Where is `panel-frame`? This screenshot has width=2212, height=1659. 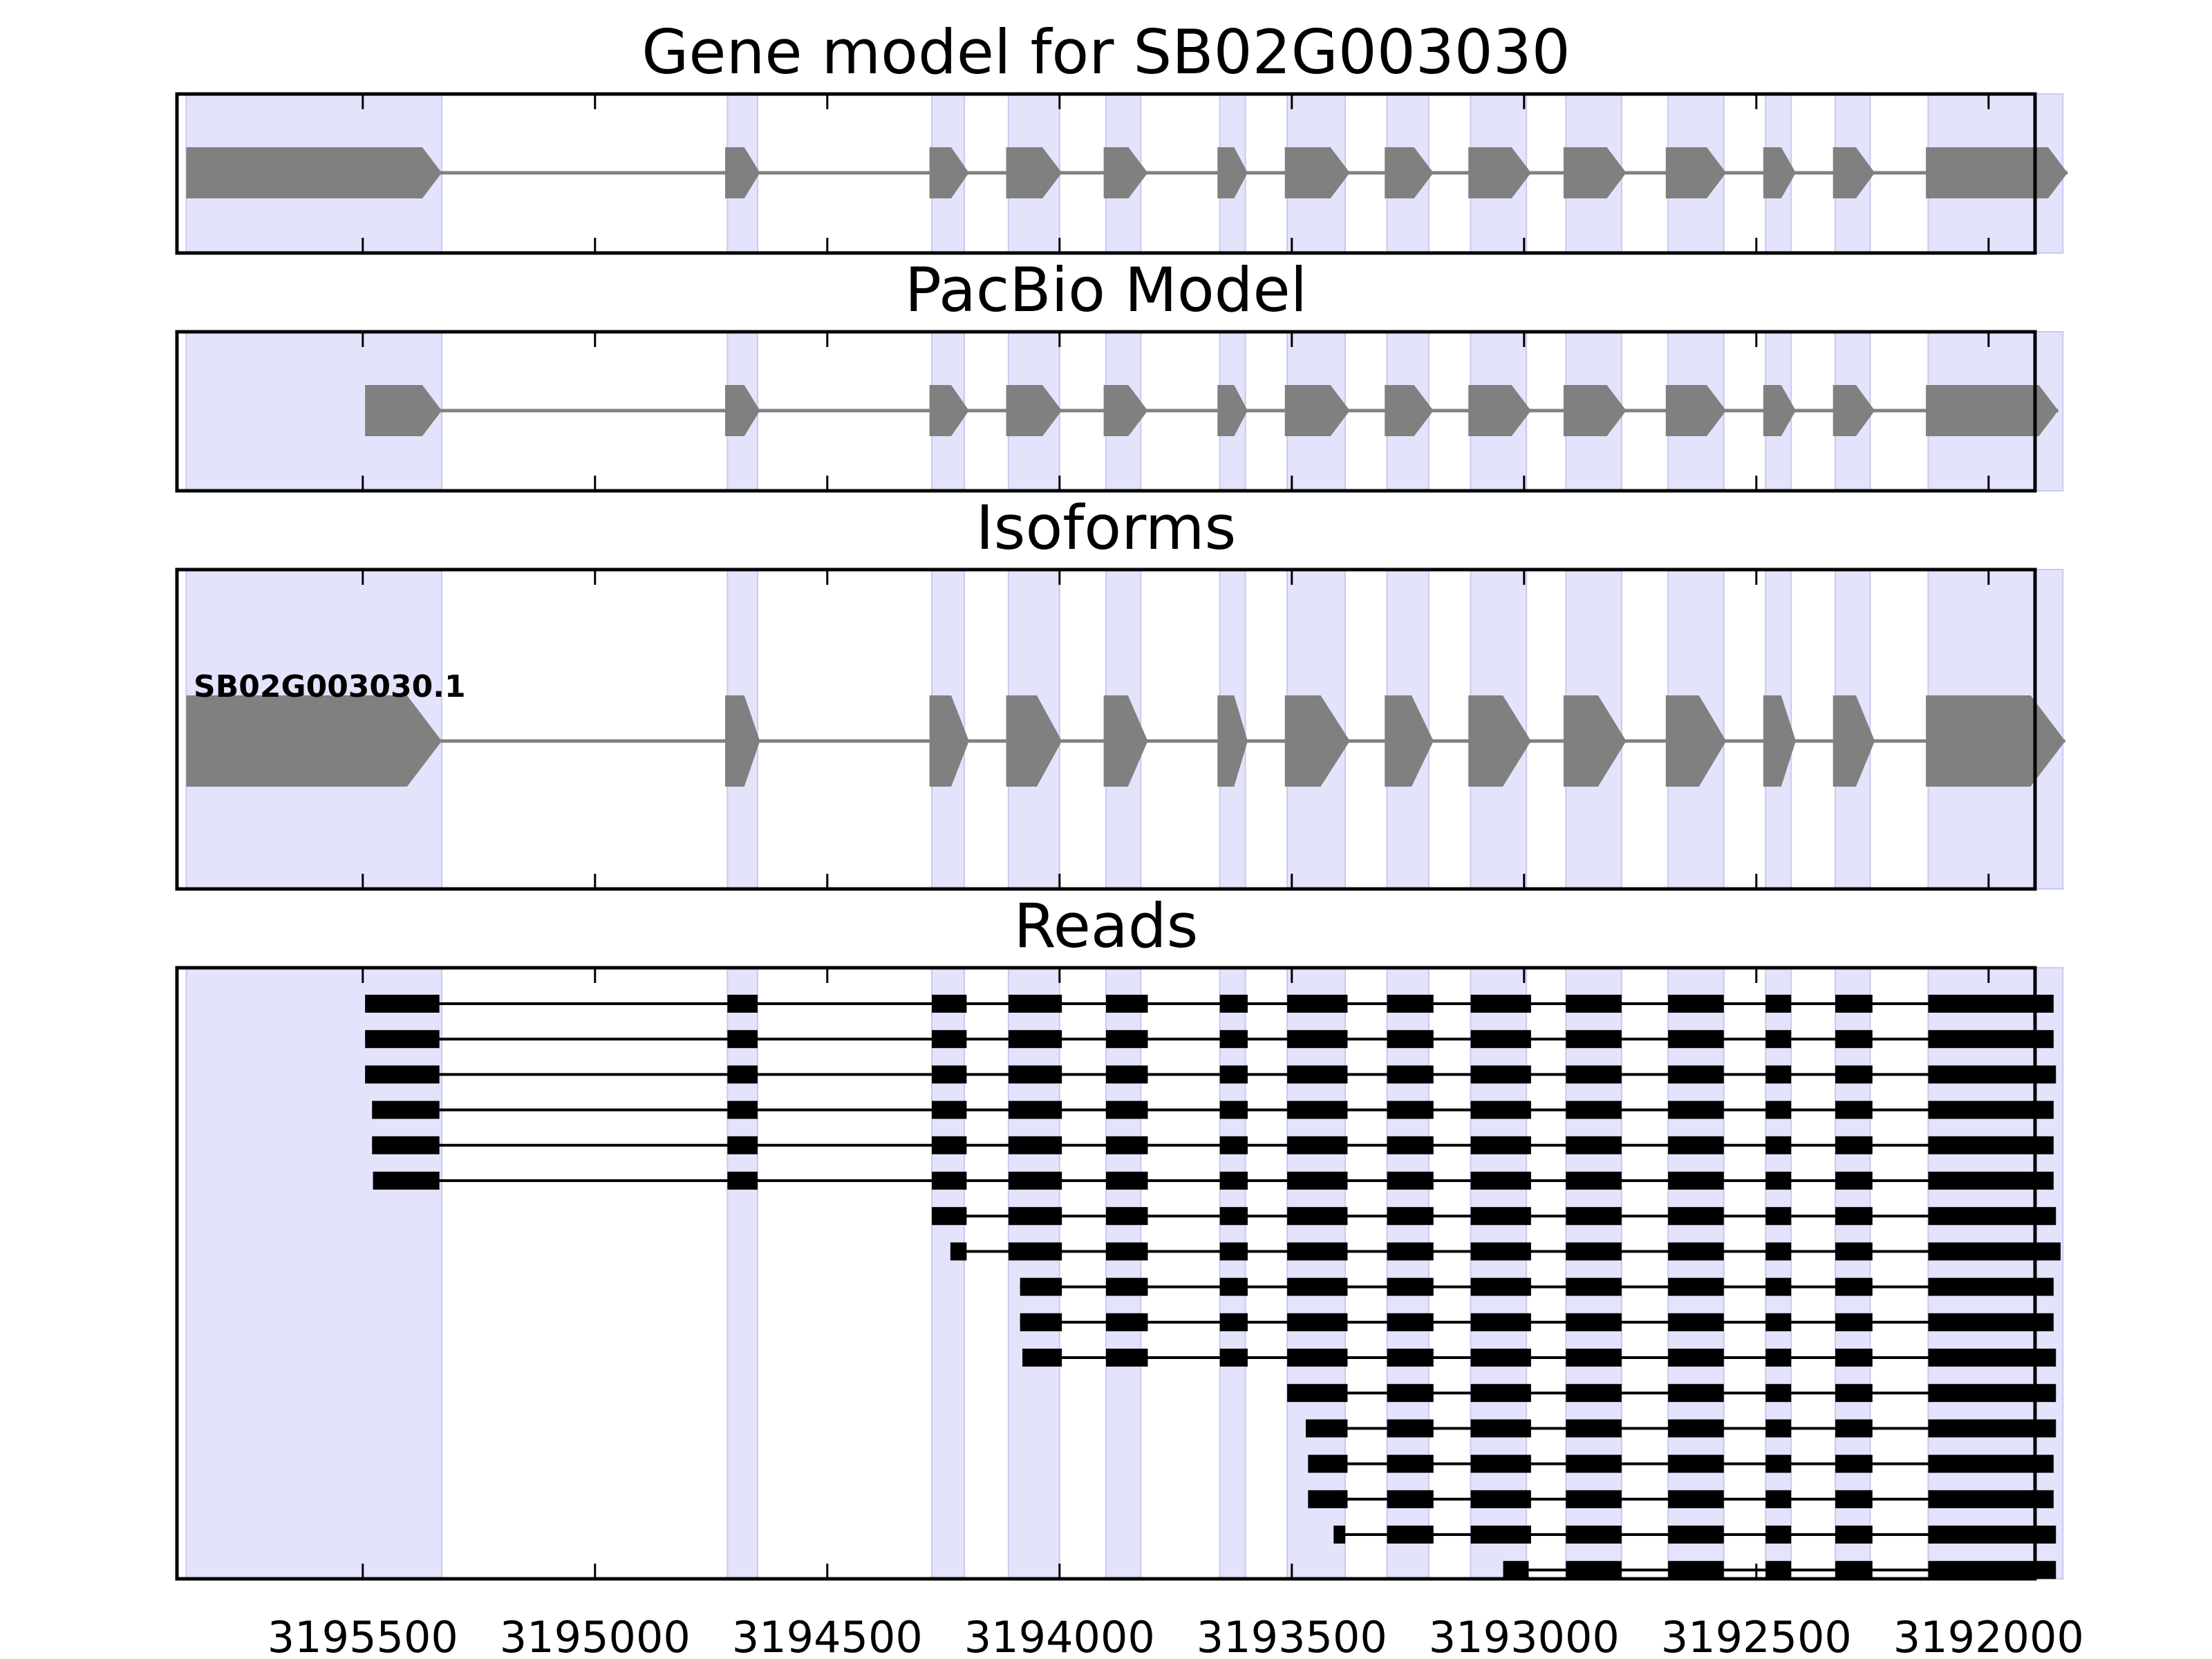 panel-frame is located at coordinates (1106, 174).